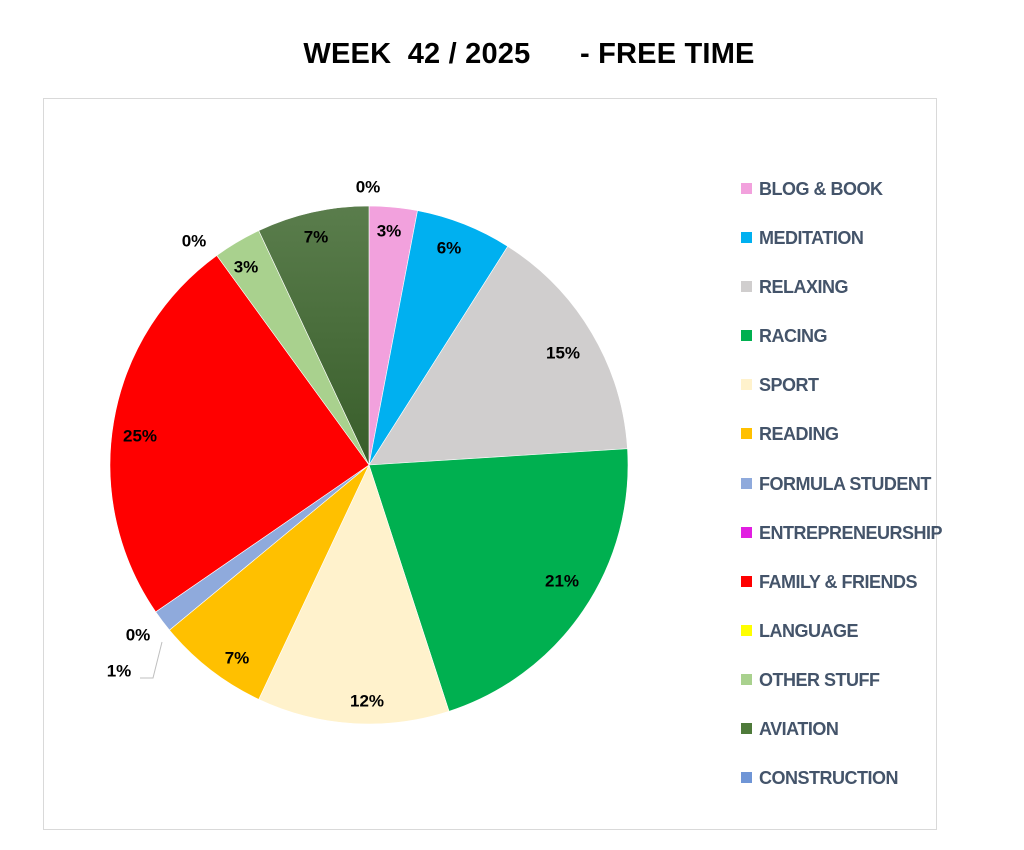  Describe the element at coordinates (563, 352) in the screenshot. I see `data-label-relaxing: 15%` at that location.